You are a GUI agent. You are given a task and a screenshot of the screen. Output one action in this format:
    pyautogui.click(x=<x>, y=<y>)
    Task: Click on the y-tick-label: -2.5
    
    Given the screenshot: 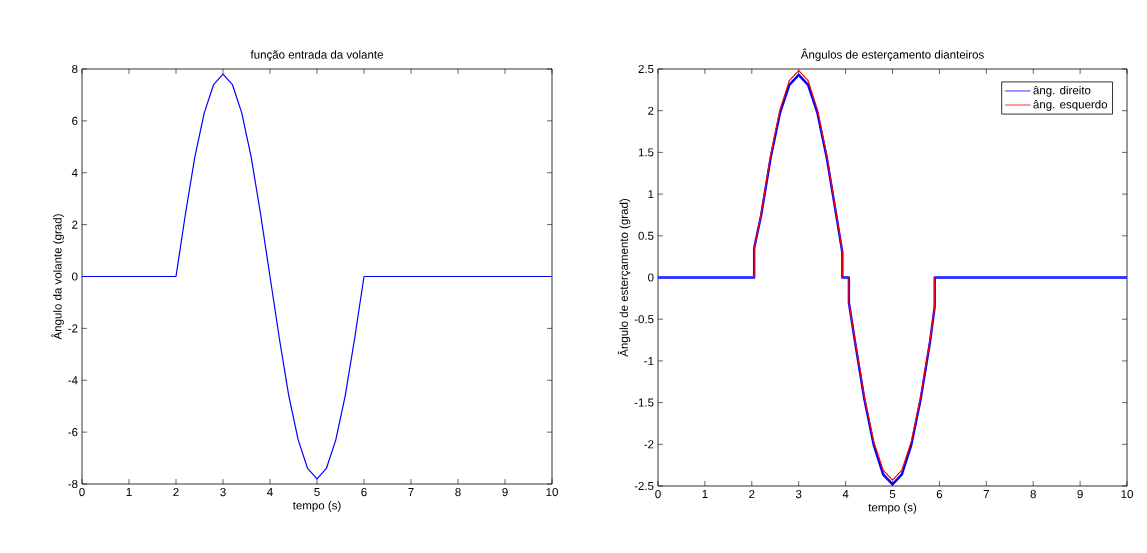 What is the action you would take?
    pyautogui.click(x=644, y=486)
    